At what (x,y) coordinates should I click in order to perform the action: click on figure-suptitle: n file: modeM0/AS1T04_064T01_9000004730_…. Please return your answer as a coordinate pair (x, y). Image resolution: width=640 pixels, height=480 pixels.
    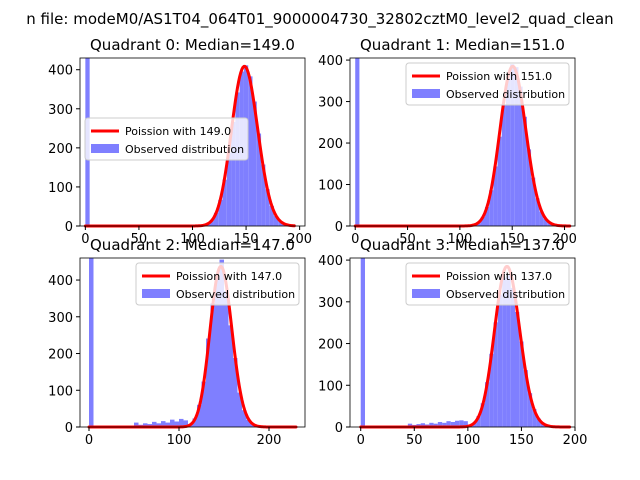
    Looking at the image, I should click on (319, 19).